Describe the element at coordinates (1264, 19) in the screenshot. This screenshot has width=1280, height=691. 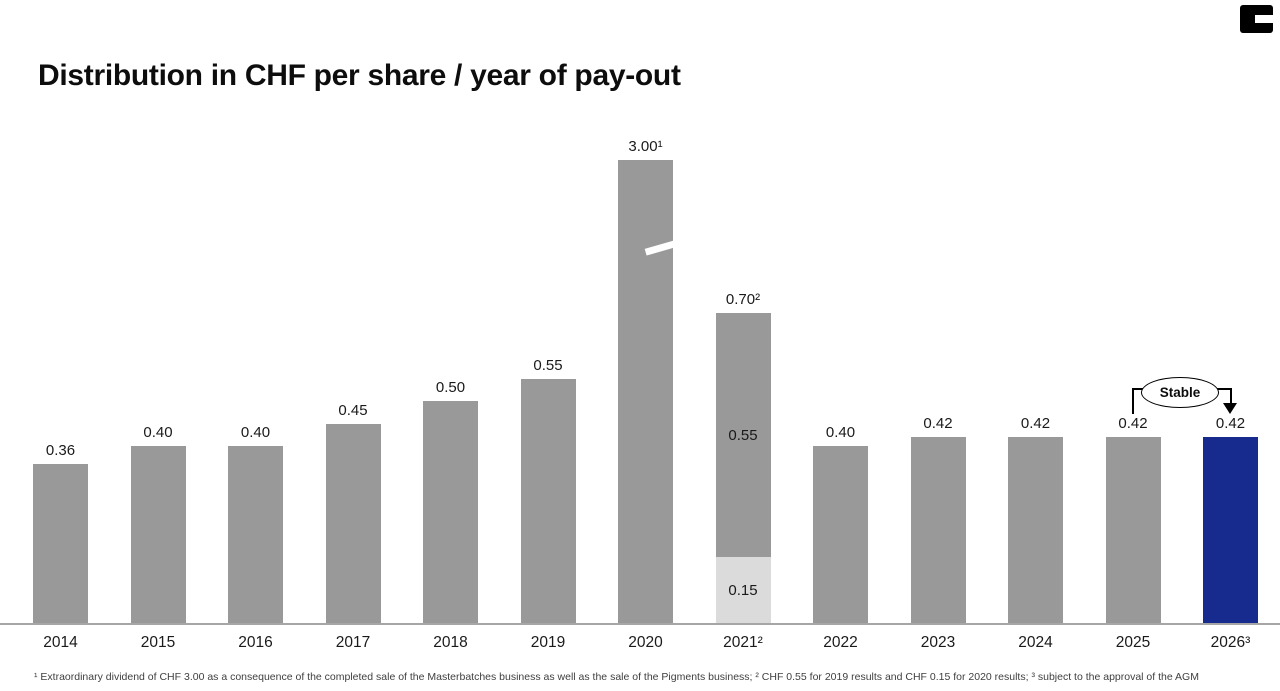
I see `logo-notch` at that location.